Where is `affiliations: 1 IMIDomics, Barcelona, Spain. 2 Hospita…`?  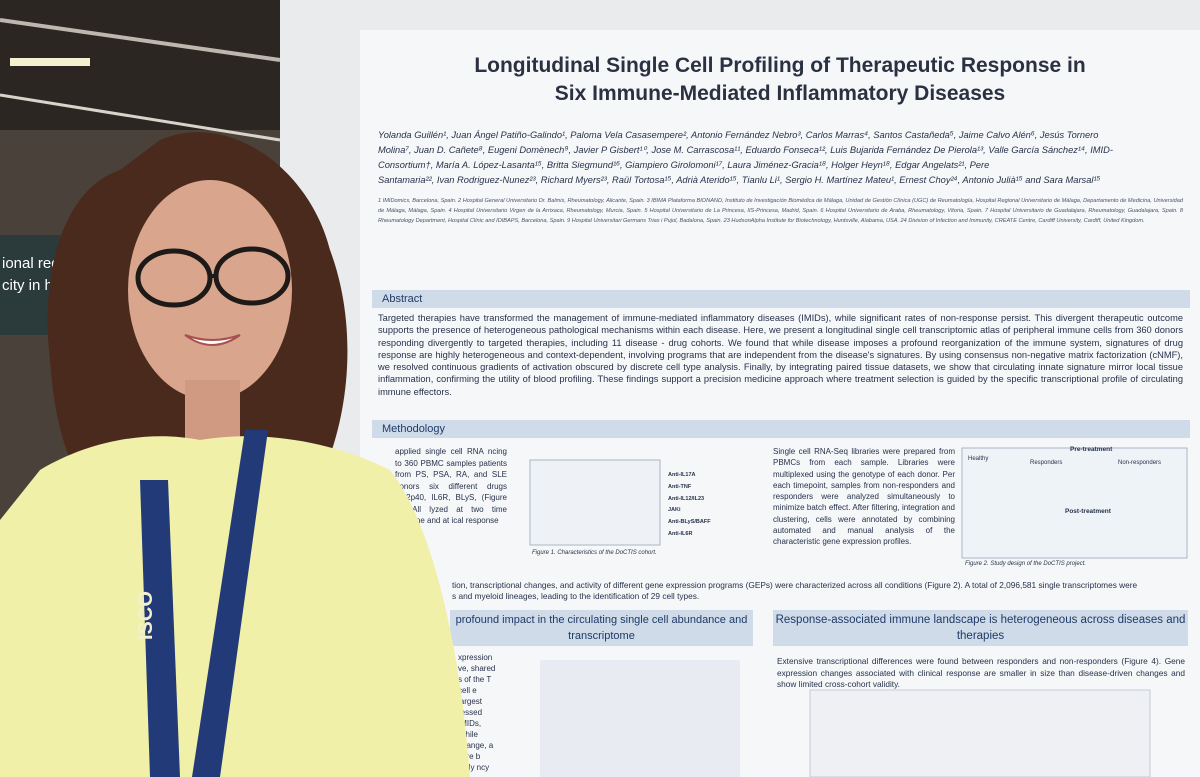
affiliations: 1 IMIDomics, Barcelona, Spain. 2 Hospita… is located at coordinates (780, 211).